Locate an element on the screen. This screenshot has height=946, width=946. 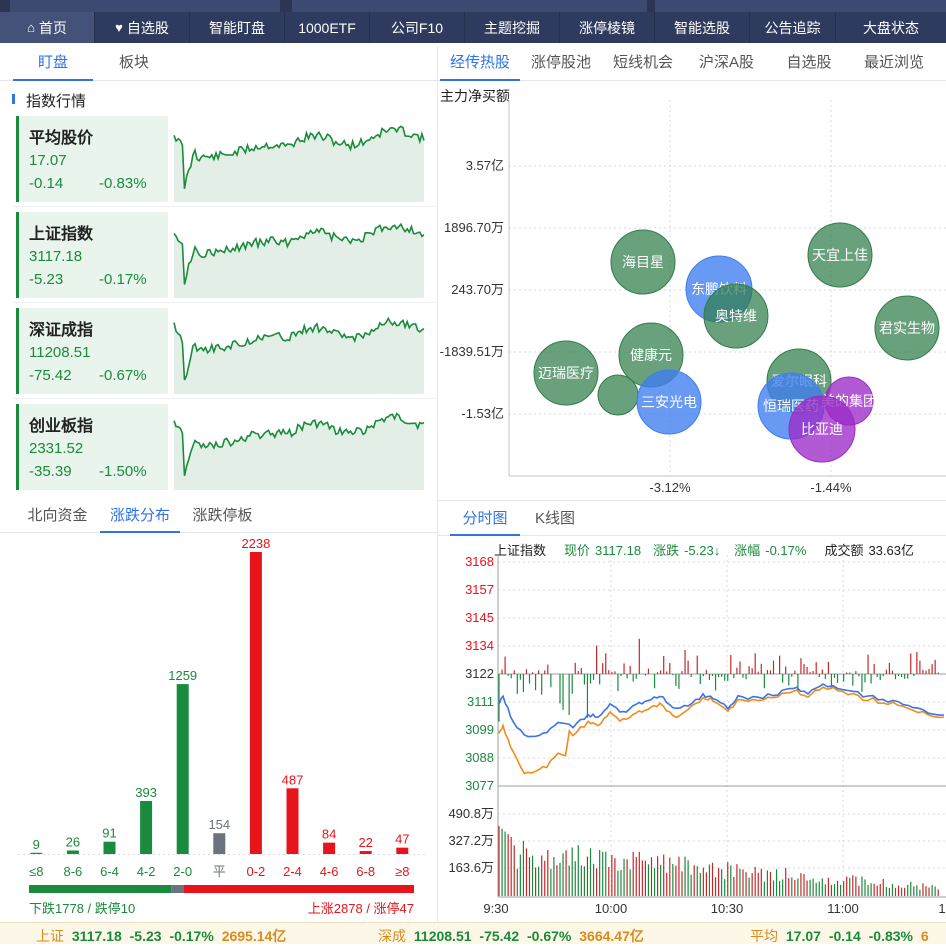
sparkline-sh is located at coordinates (299, 260).